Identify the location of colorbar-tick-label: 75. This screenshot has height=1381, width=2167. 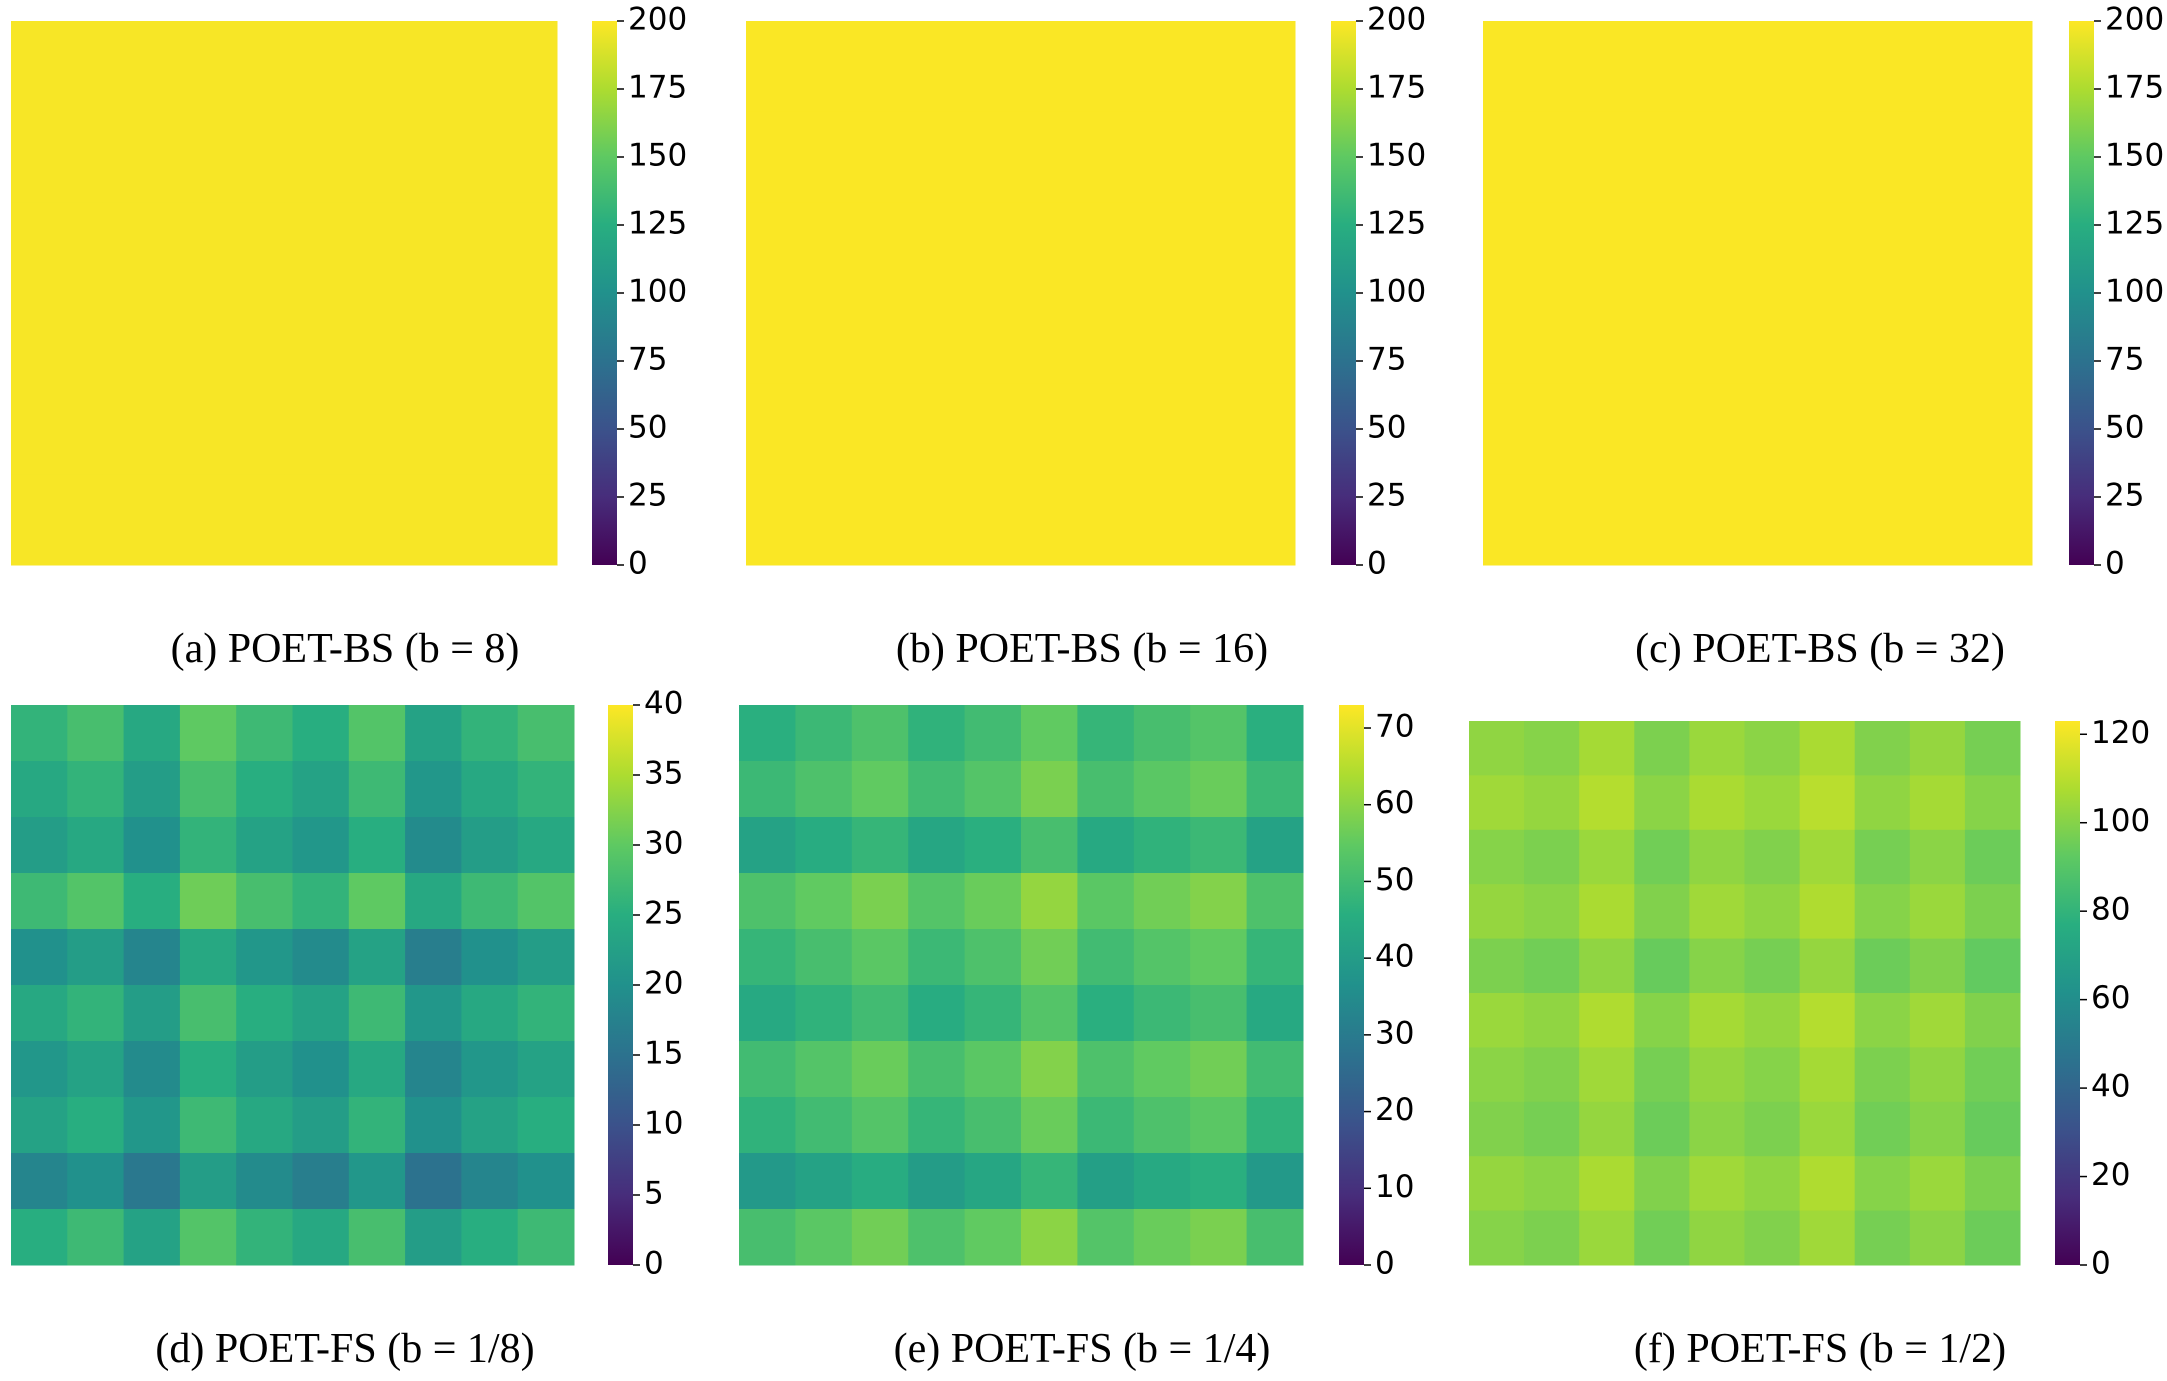
(2124, 360).